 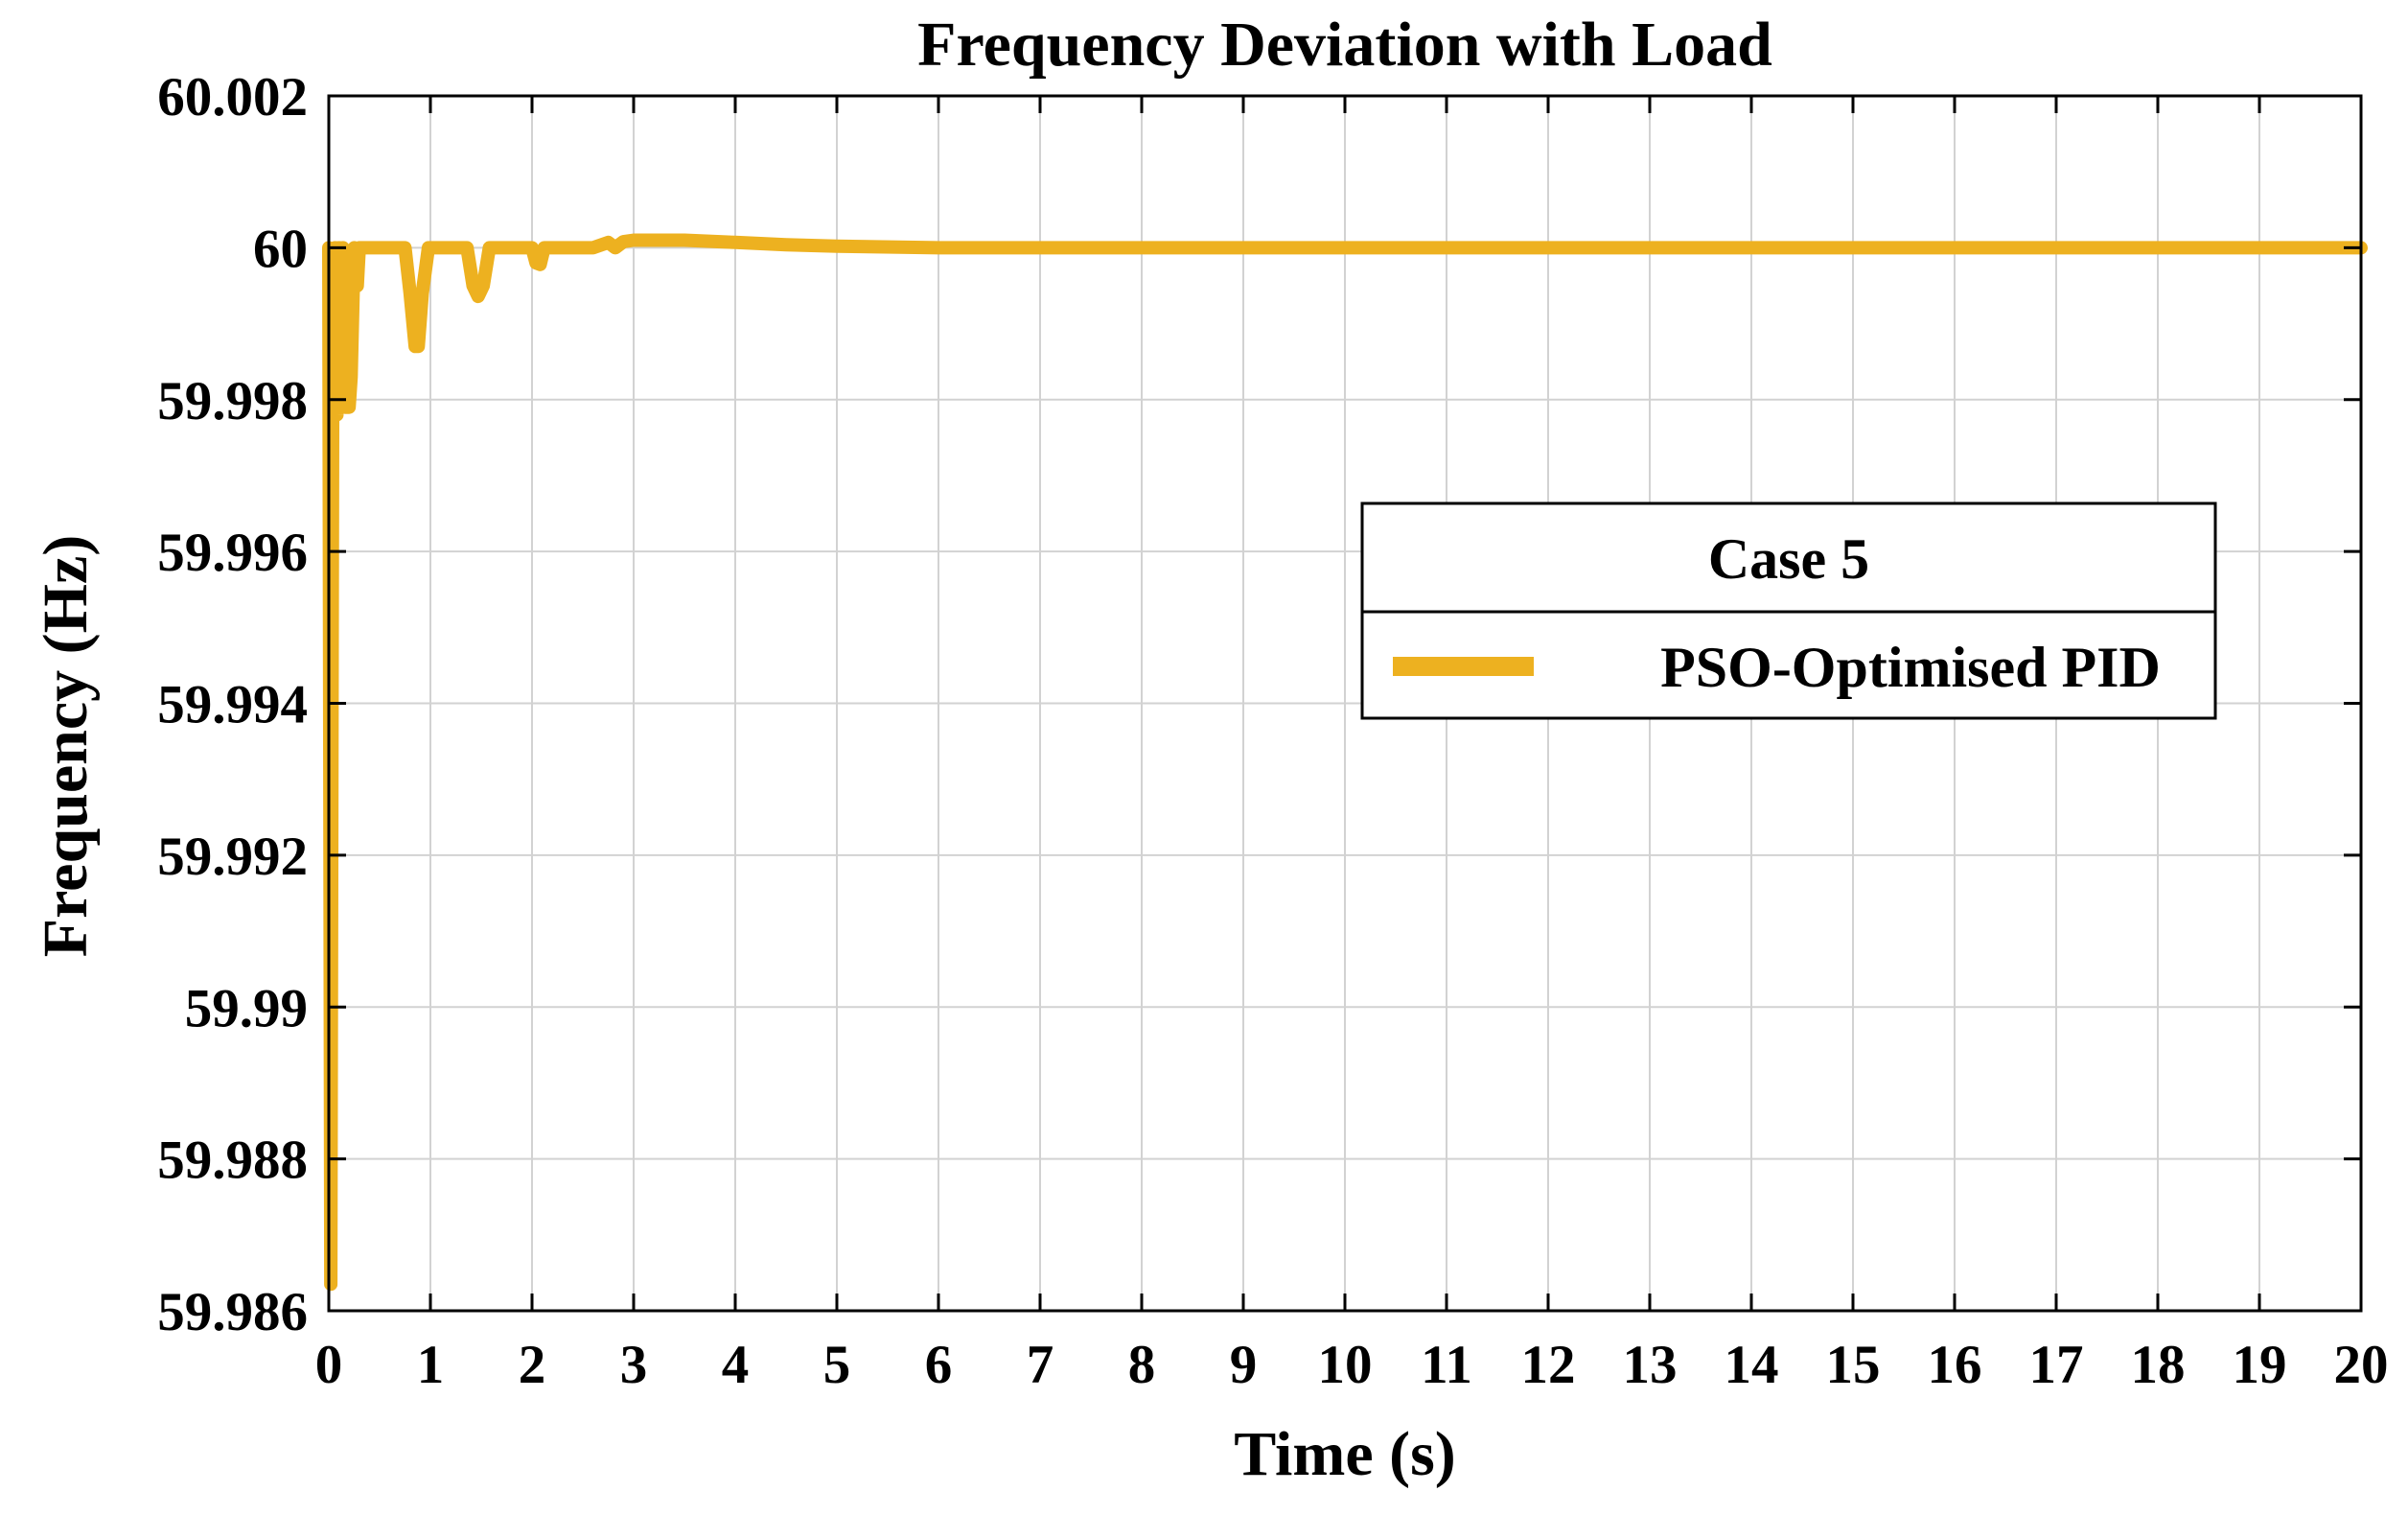 What do you see at coordinates (246, 1008) in the screenshot?
I see `y-tick-label: 59.99` at bounding box center [246, 1008].